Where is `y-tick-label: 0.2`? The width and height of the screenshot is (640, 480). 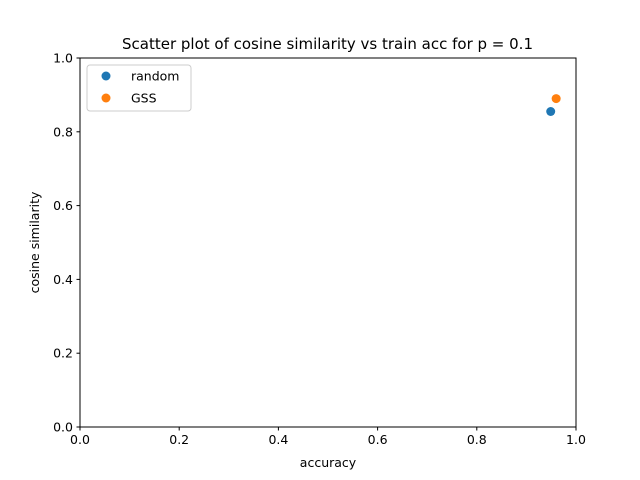 y-tick-label: 0.2 is located at coordinates (63, 353).